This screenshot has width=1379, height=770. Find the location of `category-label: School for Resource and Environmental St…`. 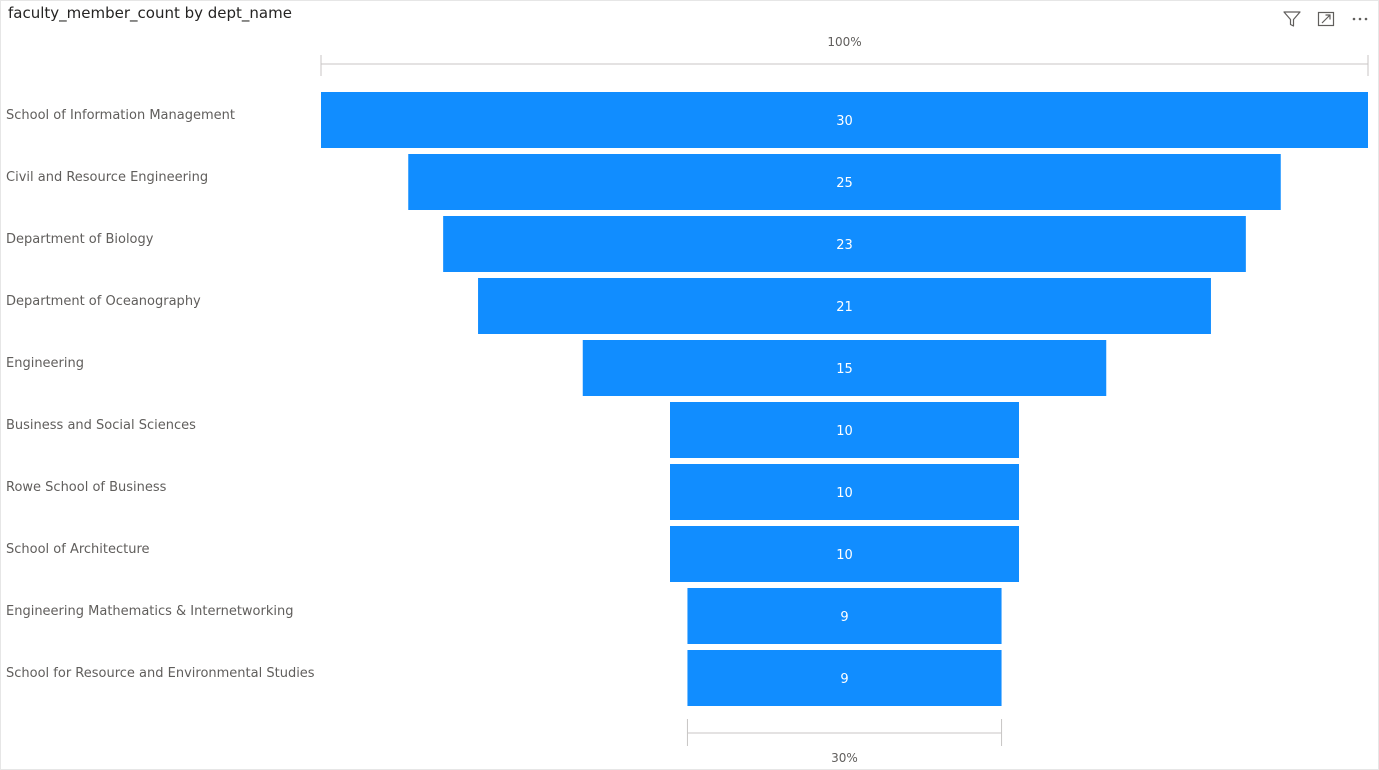

category-label: School for Resource and Environmental St… is located at coordinates (160, 673).